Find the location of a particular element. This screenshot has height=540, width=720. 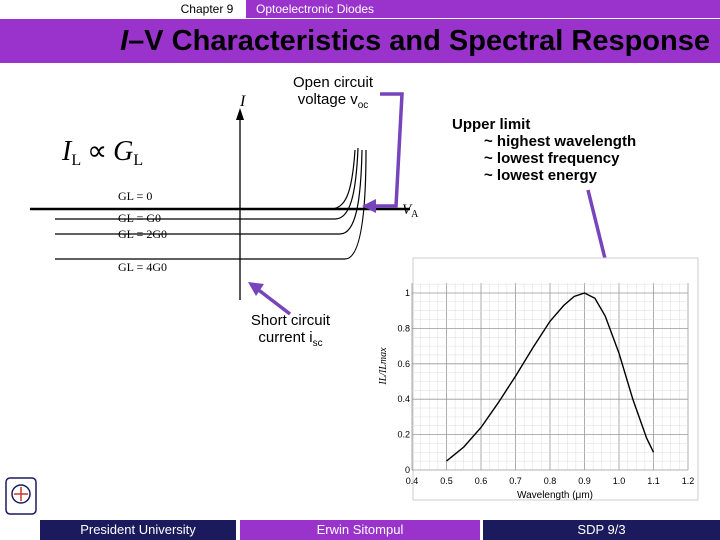

iv-x-label: VA is located at coordinates (410, 211).